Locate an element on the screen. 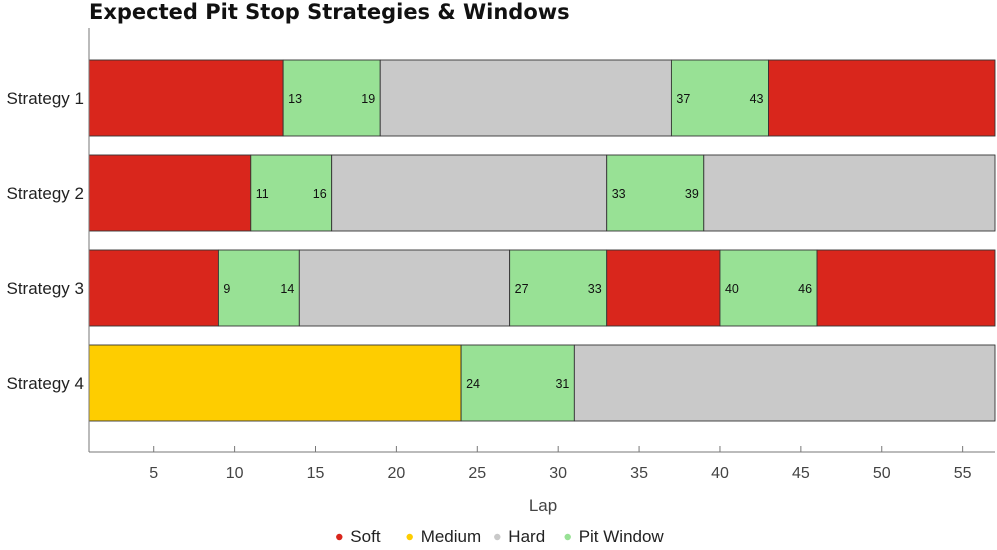 This screenshot has width=997, height=550. legend-item: Hard is located at coordinates (519, 536).